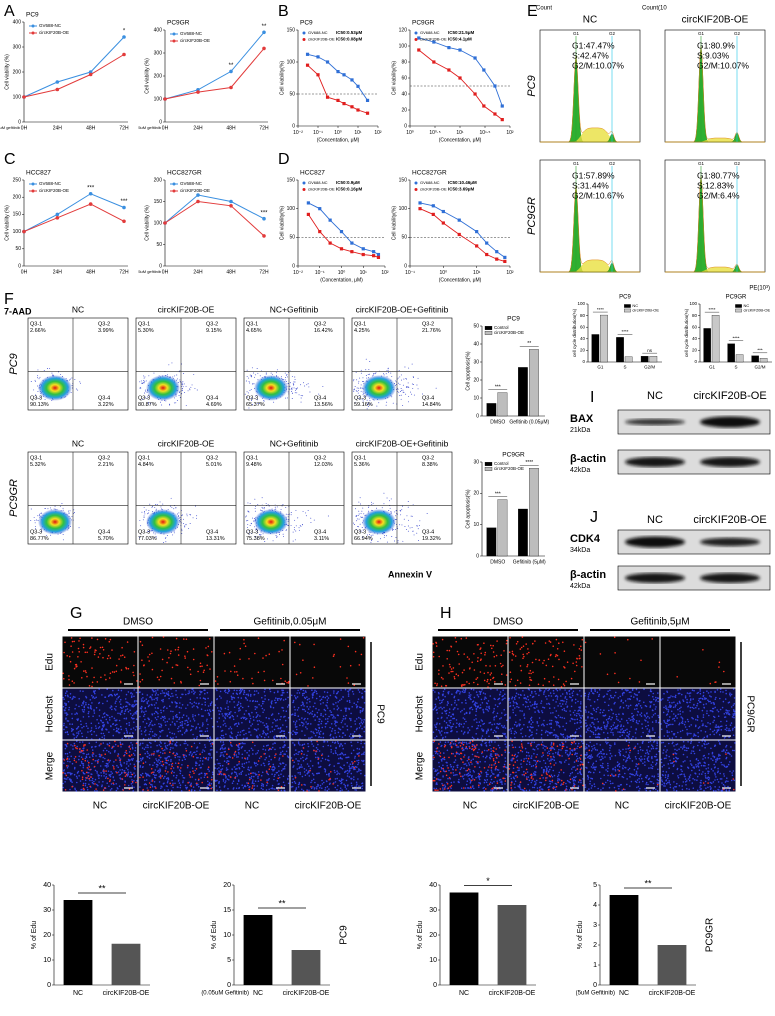 The height and width of the screenshot is (1016, 775). What do you see at coordinates (410, 273) in the screenshot?
I see `x-tick-label: 10⁻¹` at bounding box center [410, 273].